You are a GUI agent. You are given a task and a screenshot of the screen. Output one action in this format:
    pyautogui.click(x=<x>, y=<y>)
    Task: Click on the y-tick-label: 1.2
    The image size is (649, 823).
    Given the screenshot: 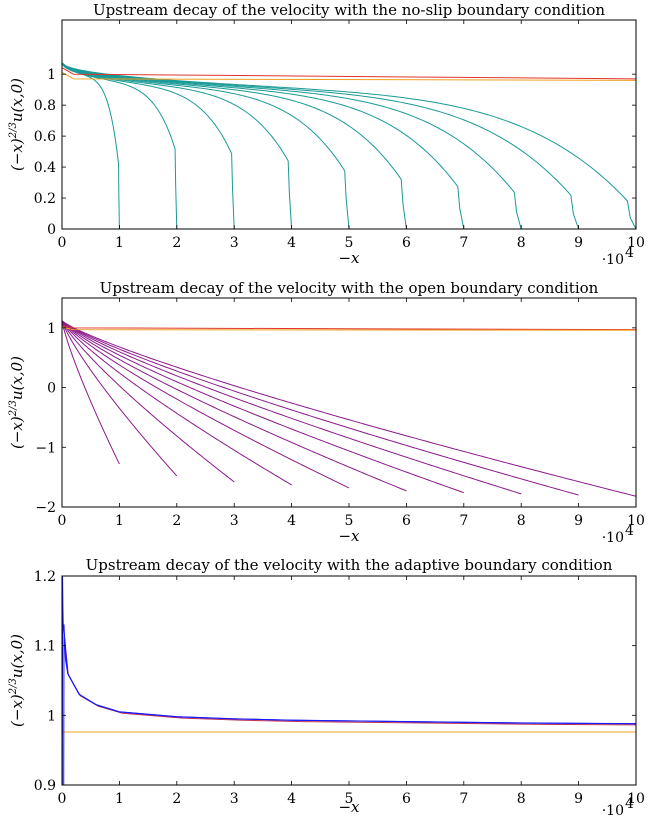 What is the action you would take?
    pyautogui.click(x=45, y=577)
    